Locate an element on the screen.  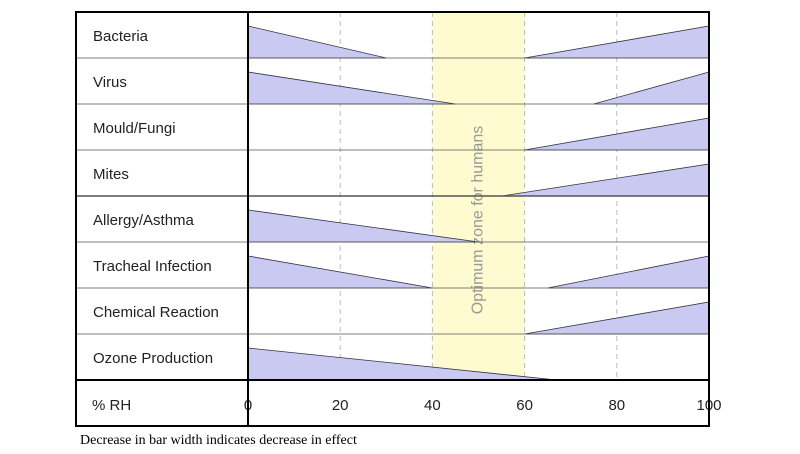
row-label: Ozone Production is located at coordinates (153, 358).